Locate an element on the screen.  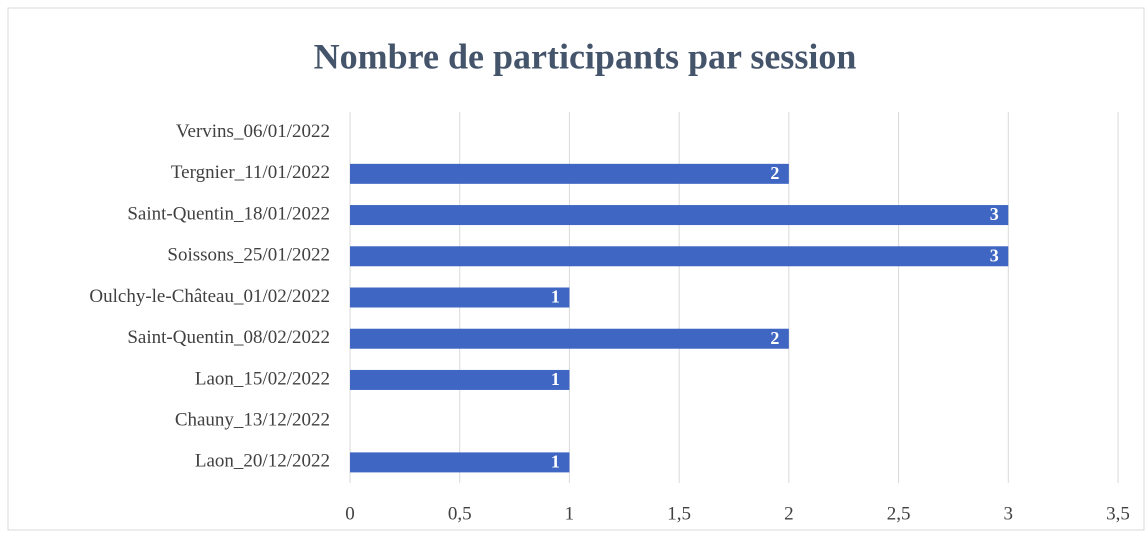
y-tick-label: Tergnier_11/01/2022 is located at coordinates (250, 172).